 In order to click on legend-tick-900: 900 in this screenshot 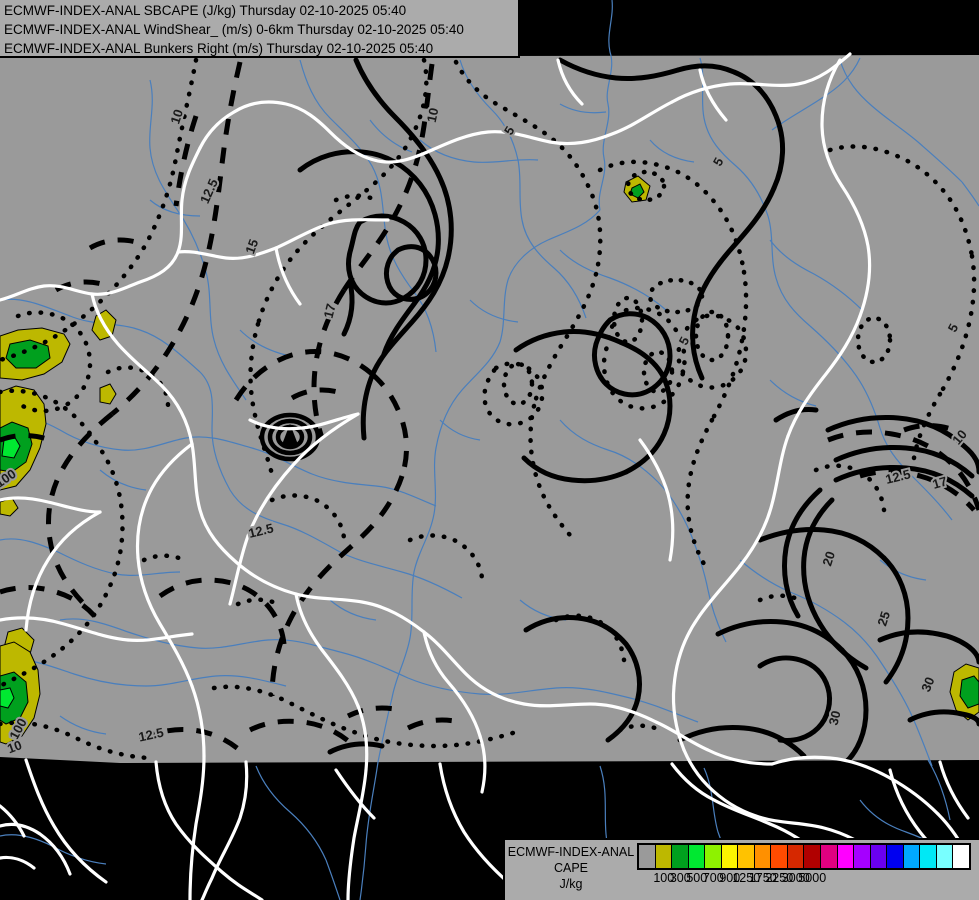, I will do `click(730, 878)`.